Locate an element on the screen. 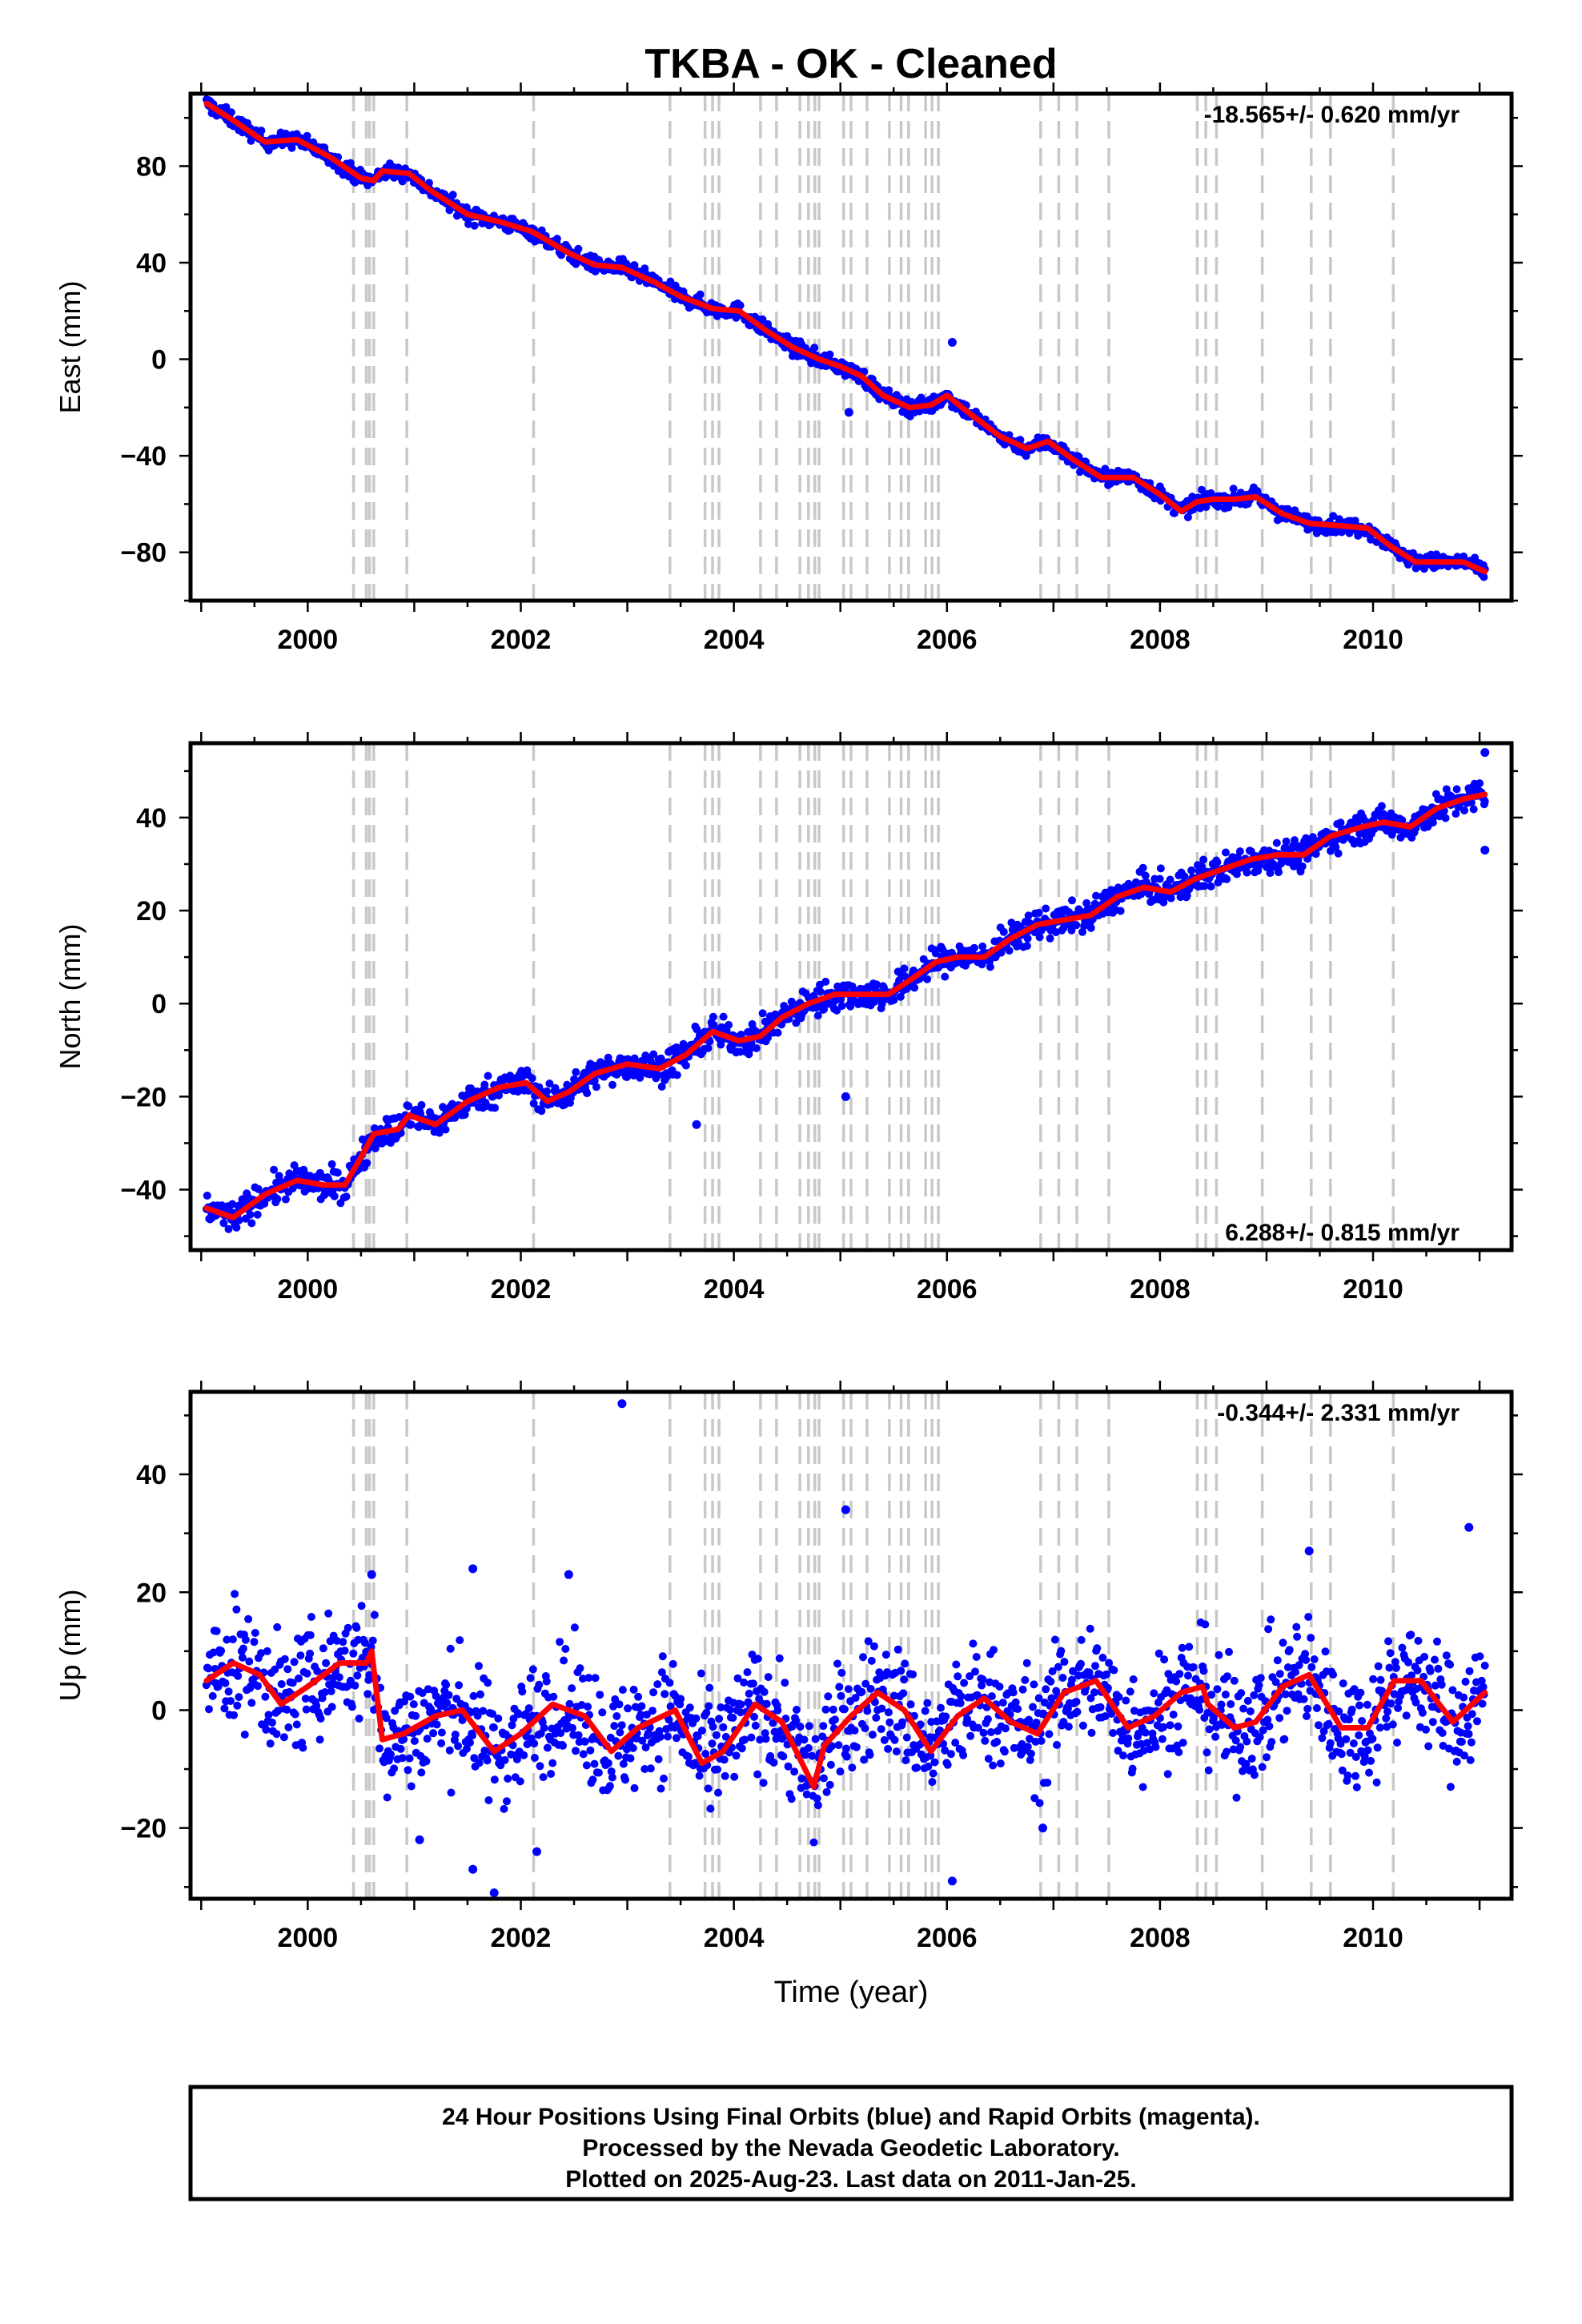 The image size is (1582, 2324). x-tick-label: 2006 is located at coordinates (948, 1938).